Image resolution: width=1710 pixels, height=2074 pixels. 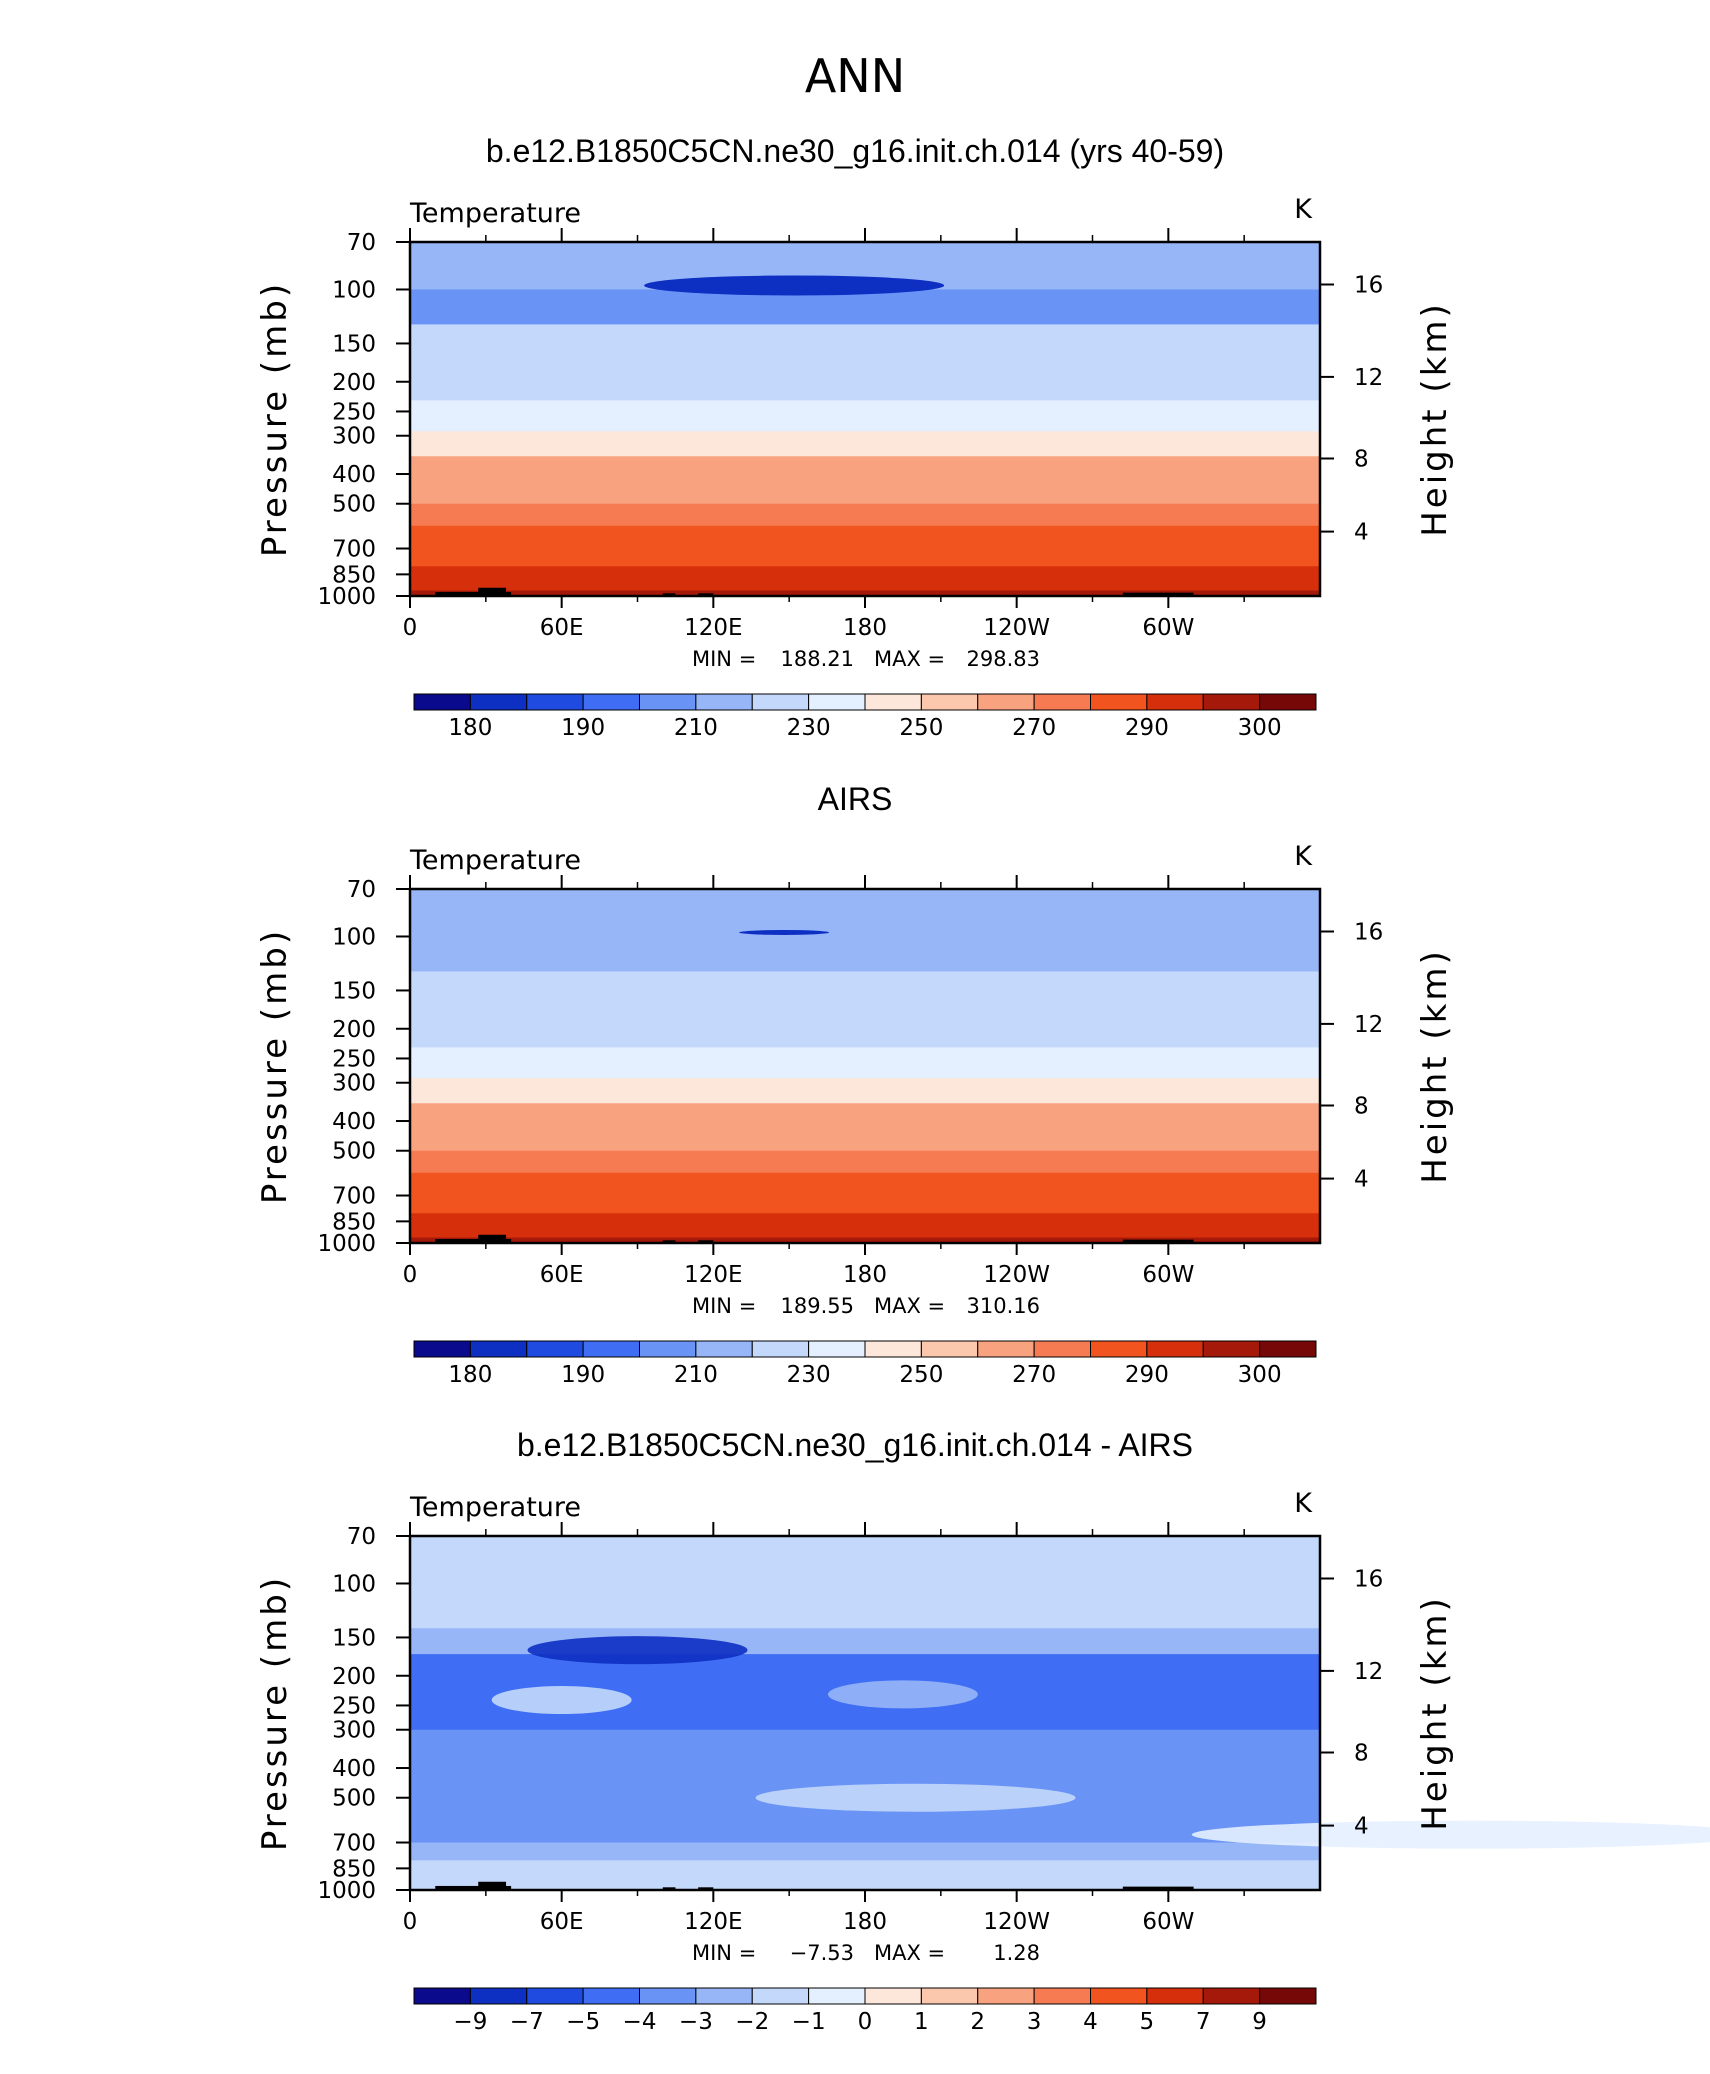 What do you see at coordinates (696, 728) in the screenshot?
I see `colorbar-tick-label: 210` at bounding box center [696, 728].